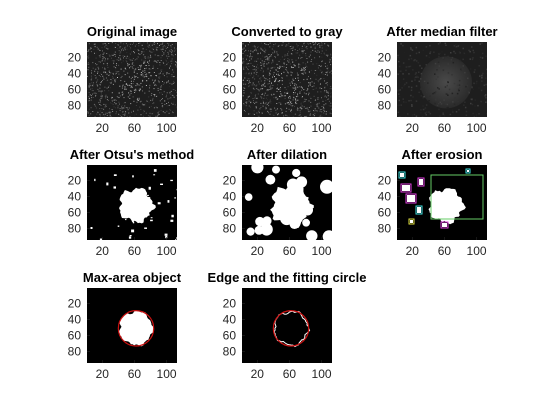 The height and width of the screenshot is (420, 560). Describe the element at coordinates (132, 154) in the screenshot. I see `panel-title: After Otsu's method` at that location.